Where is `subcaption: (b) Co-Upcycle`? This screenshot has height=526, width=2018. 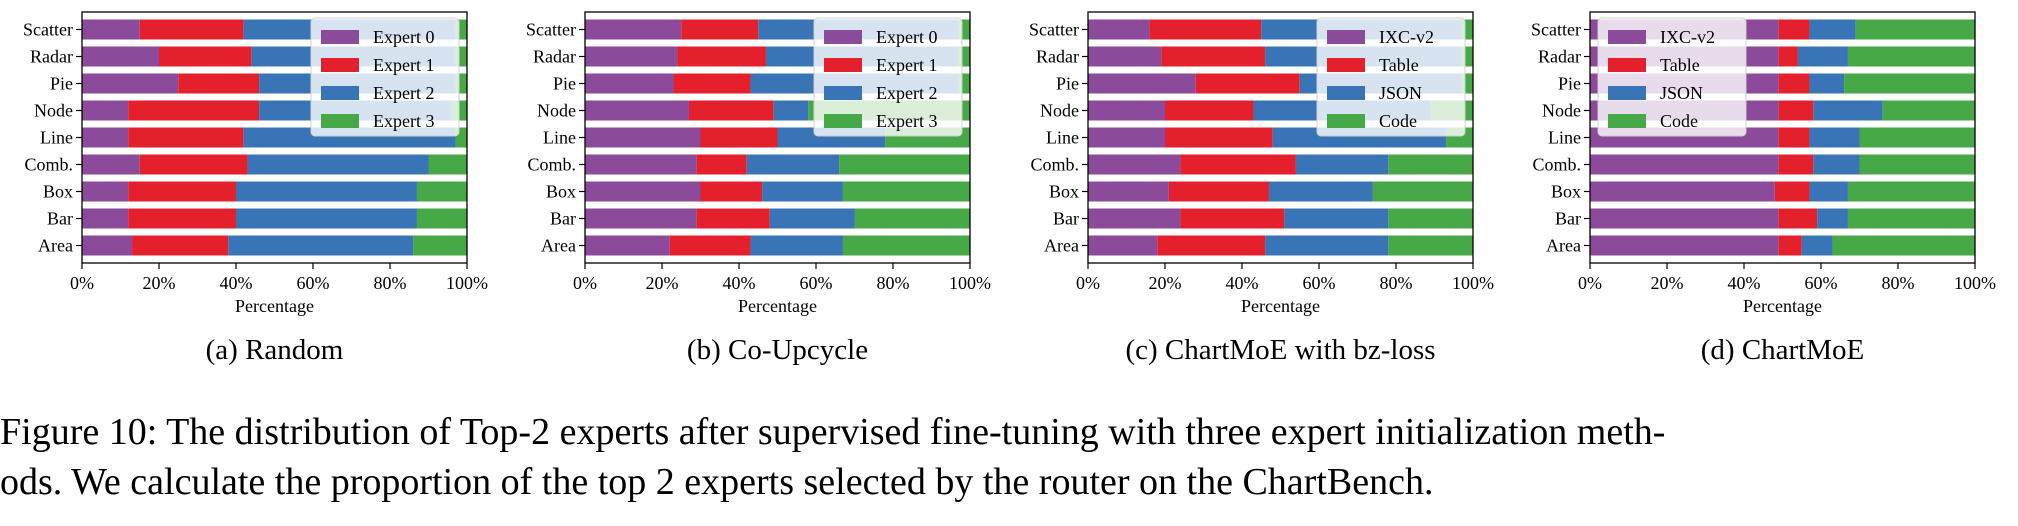 subcaption: (b) Co-Upcycle is located at coordinates (777, 350).